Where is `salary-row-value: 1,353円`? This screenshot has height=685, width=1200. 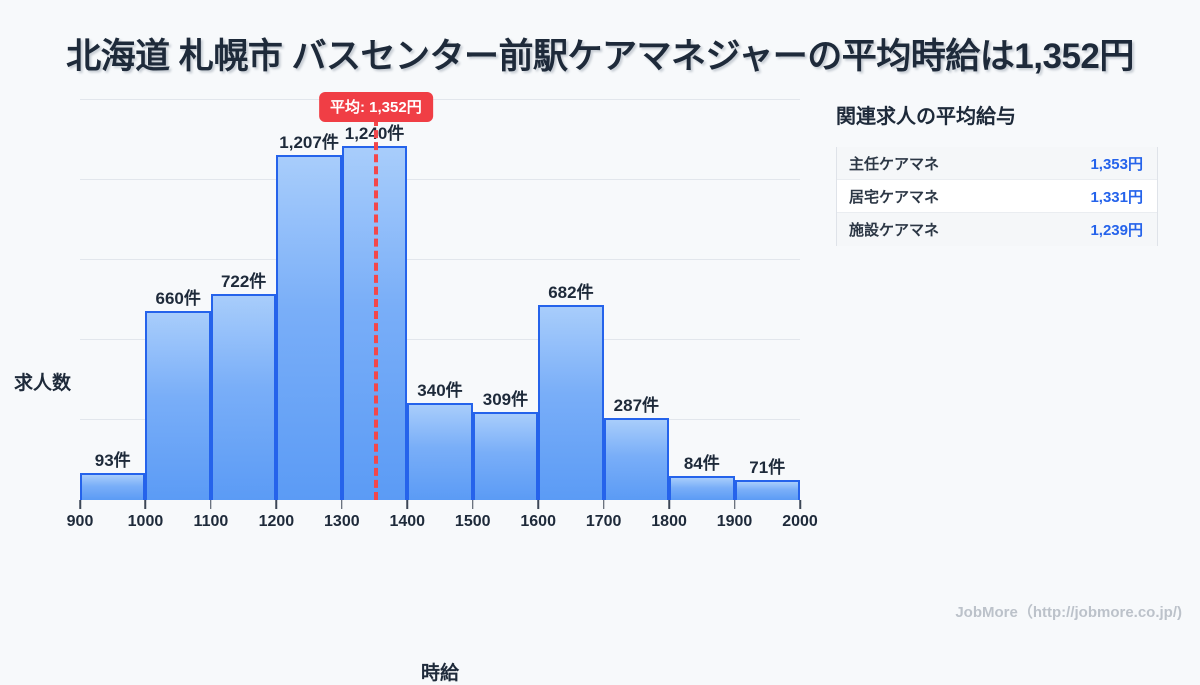 salary-row-value: 1,353円 is located at coordinates (1116, 164).